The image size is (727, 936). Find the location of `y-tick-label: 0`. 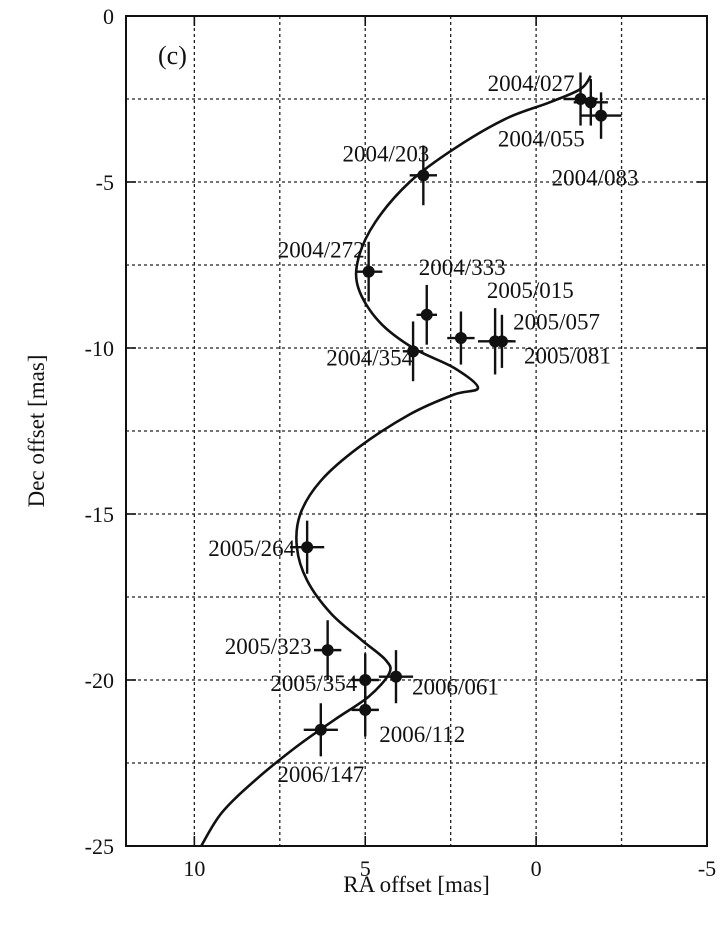

y-tick-label: 0 is located at coordinates (108, 16).